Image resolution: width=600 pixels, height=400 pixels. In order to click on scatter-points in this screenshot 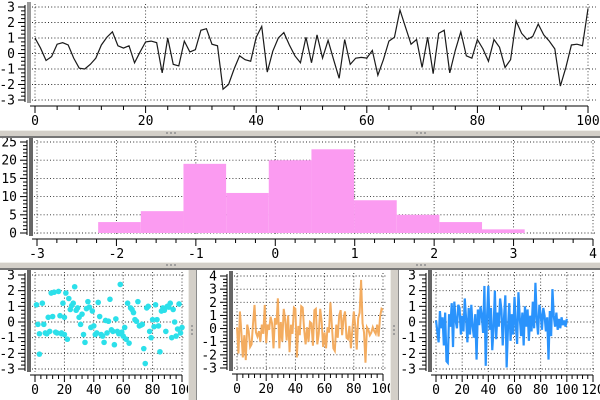, I will do `click(109, 324)`.